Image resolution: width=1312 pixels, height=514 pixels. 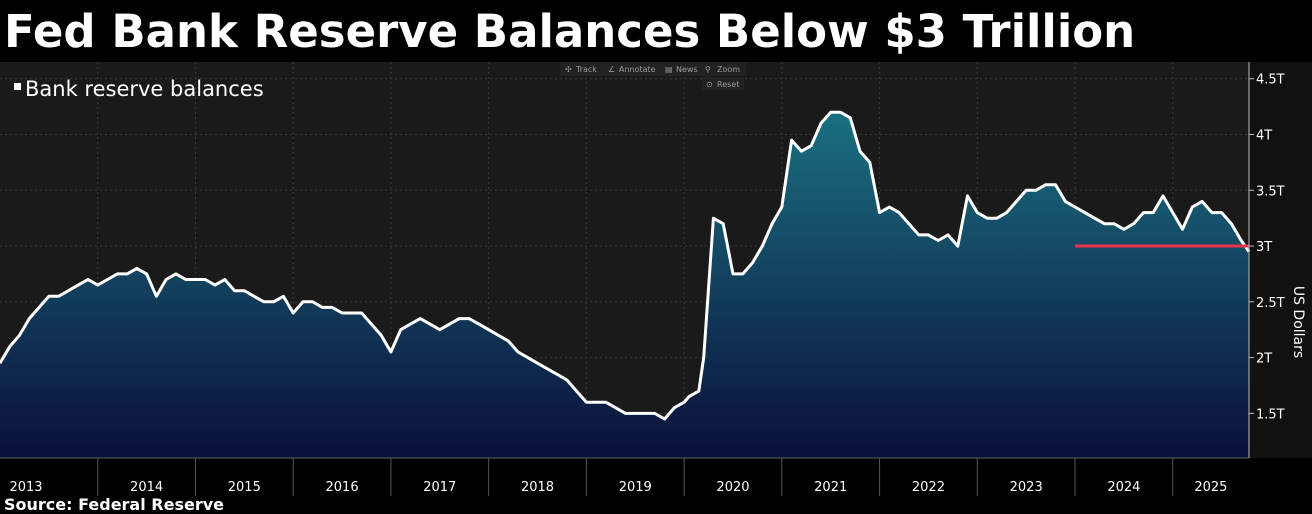 I want to click on reset-label: Reset, so click(x=728, y=84).